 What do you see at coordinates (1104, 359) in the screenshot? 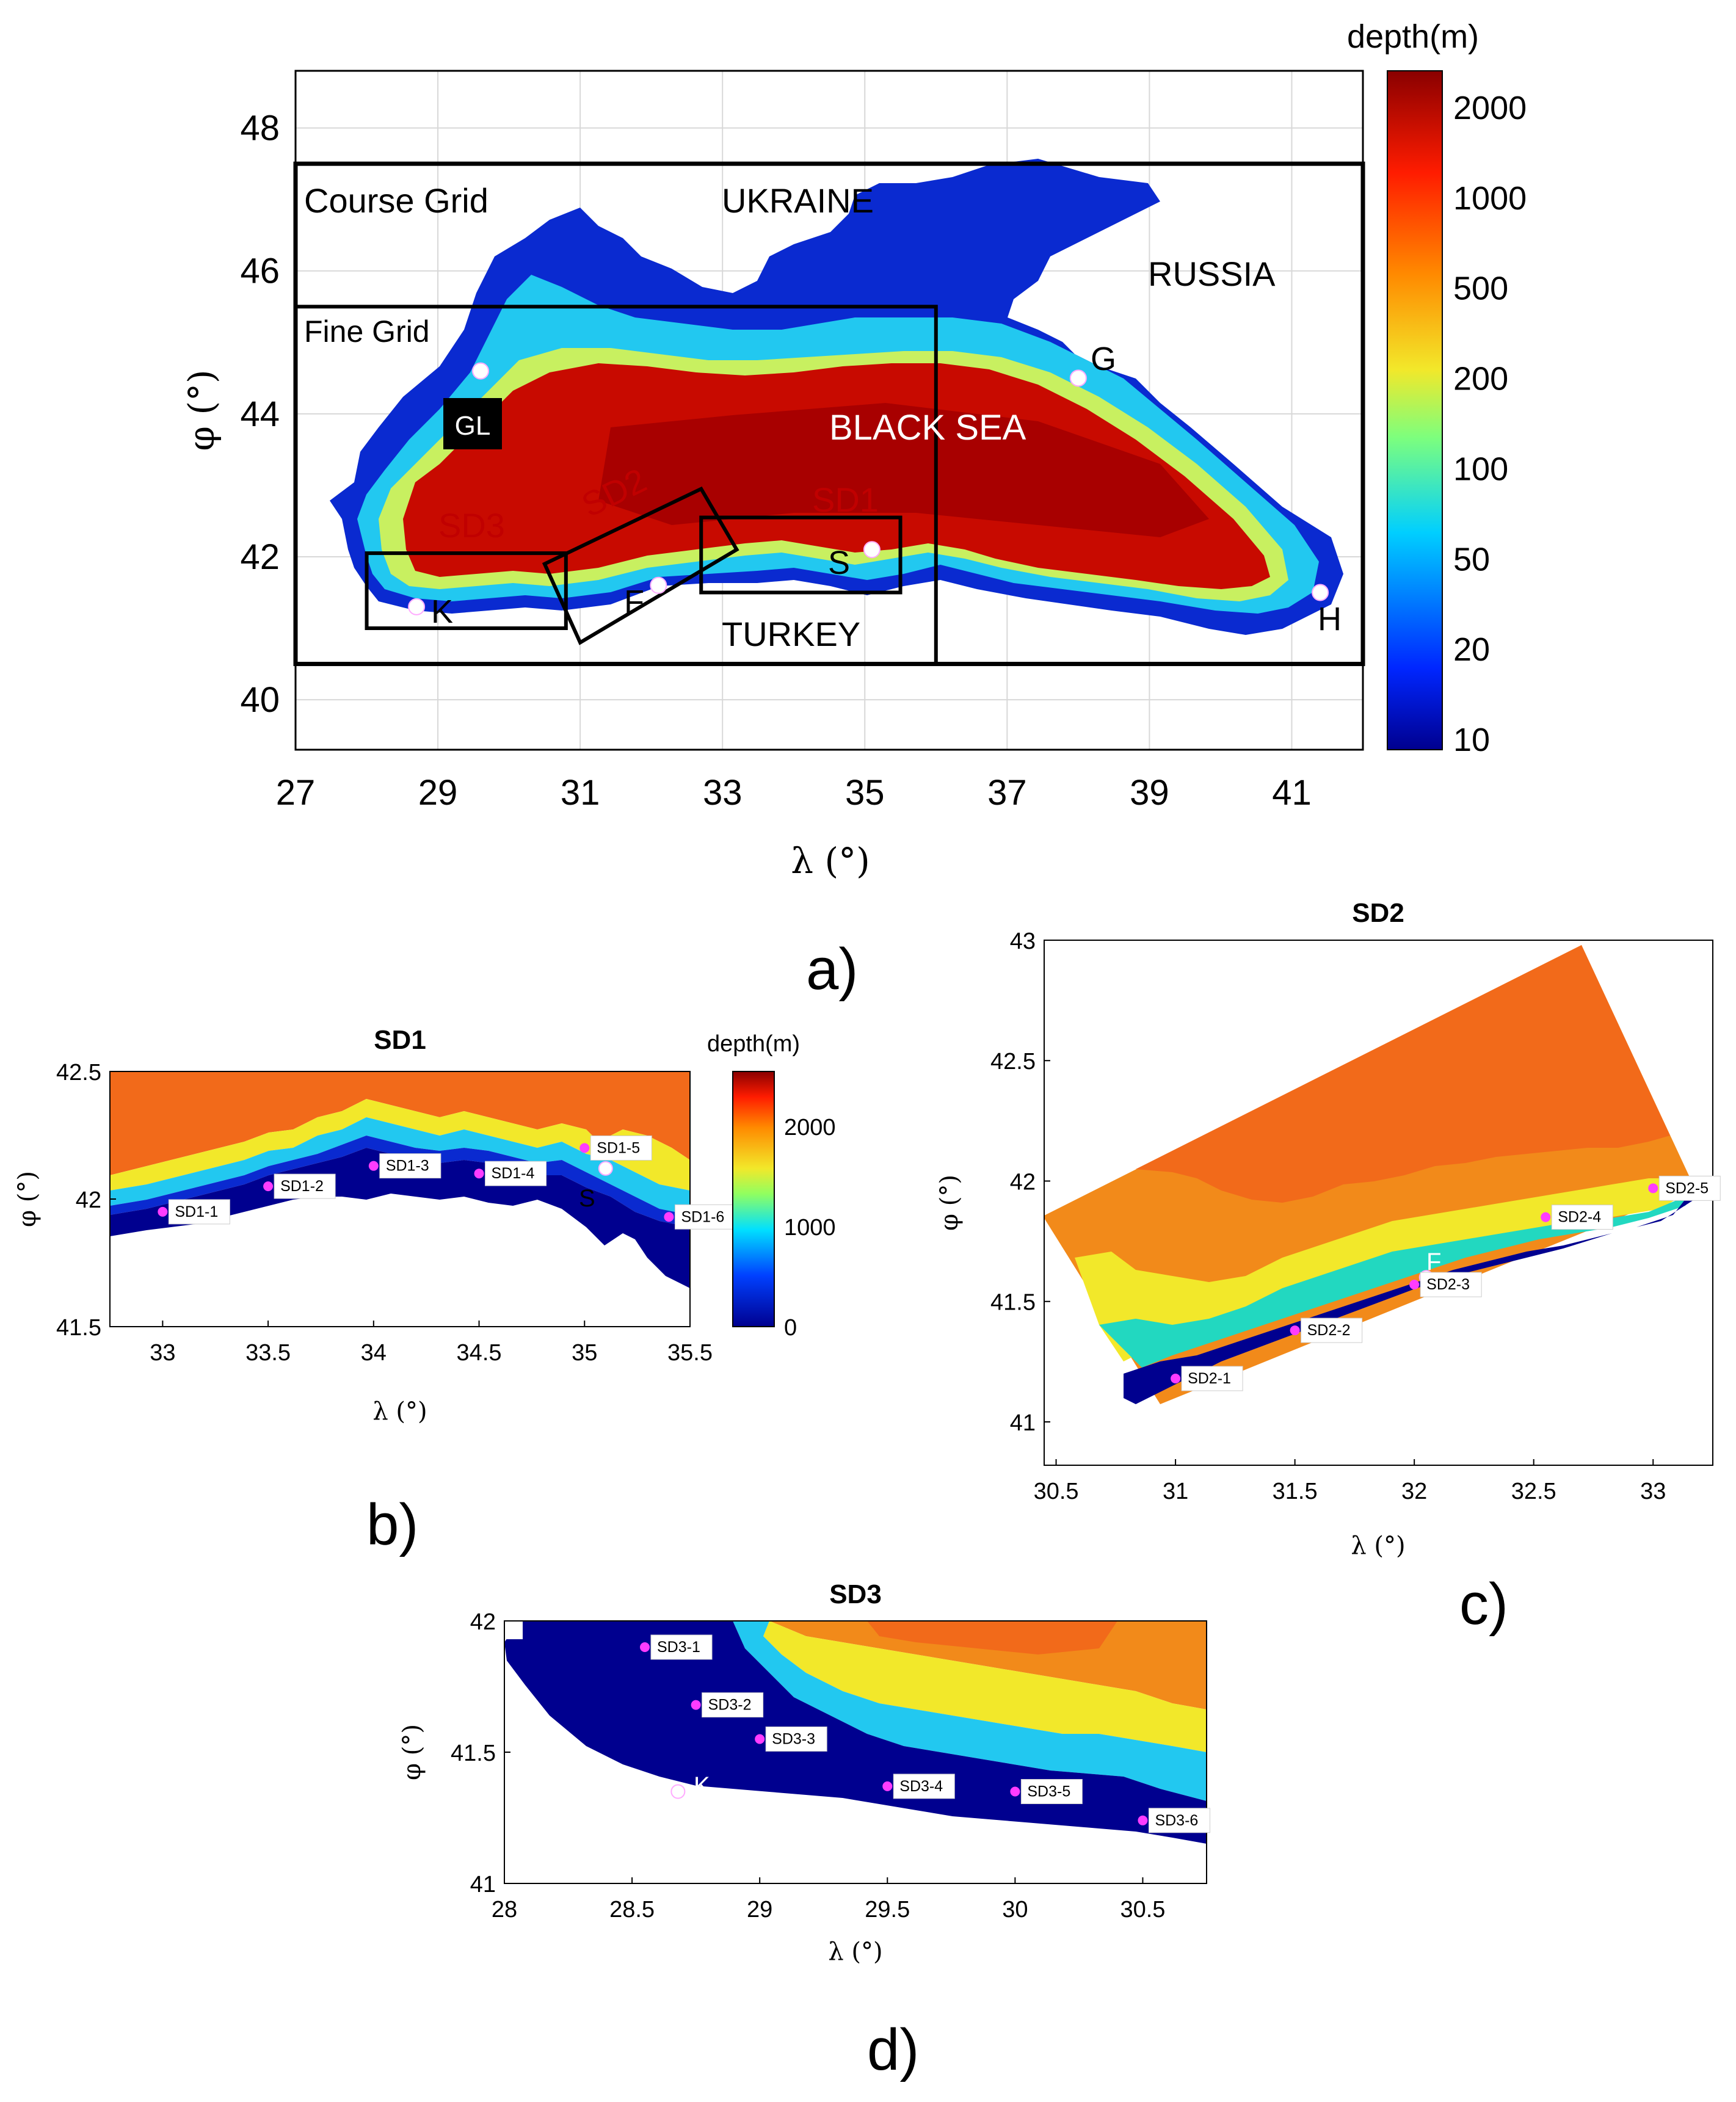
I see `label-g: G` at bounding box center [1104, 359].